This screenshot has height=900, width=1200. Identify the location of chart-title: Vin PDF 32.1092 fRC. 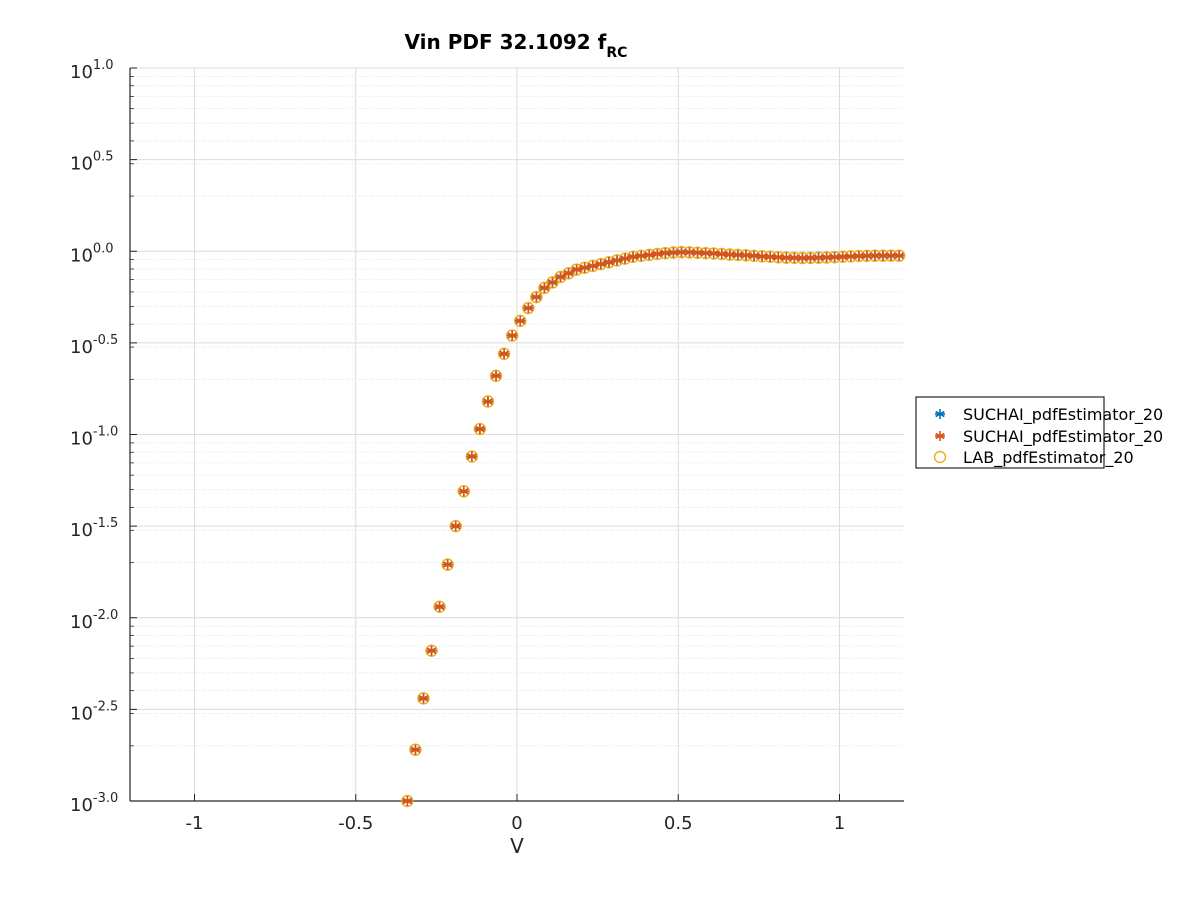
(516, 45).